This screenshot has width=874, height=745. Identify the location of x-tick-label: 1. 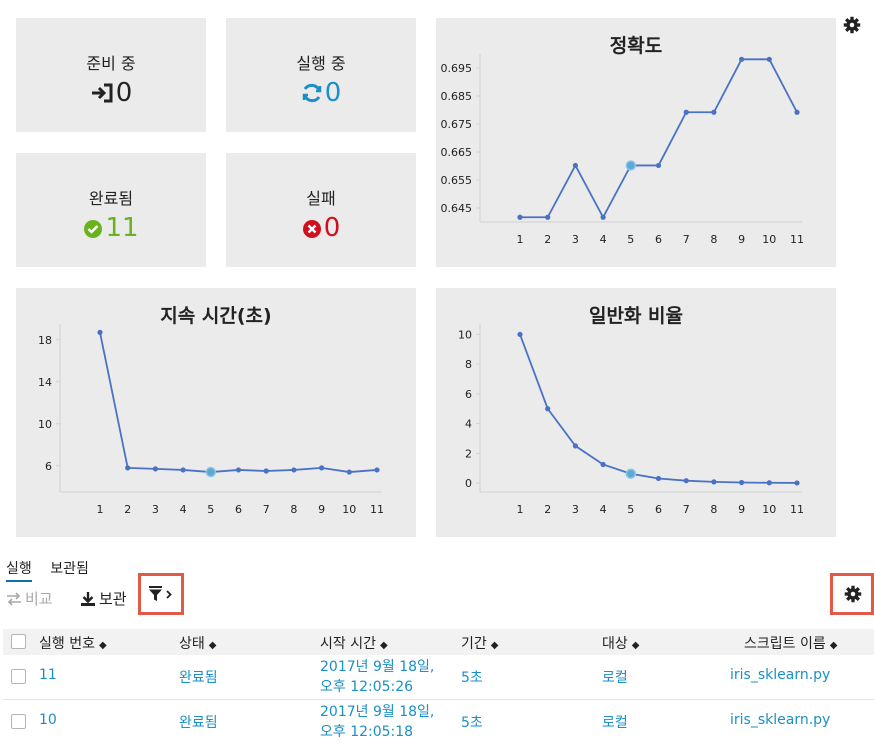
(520, 239).